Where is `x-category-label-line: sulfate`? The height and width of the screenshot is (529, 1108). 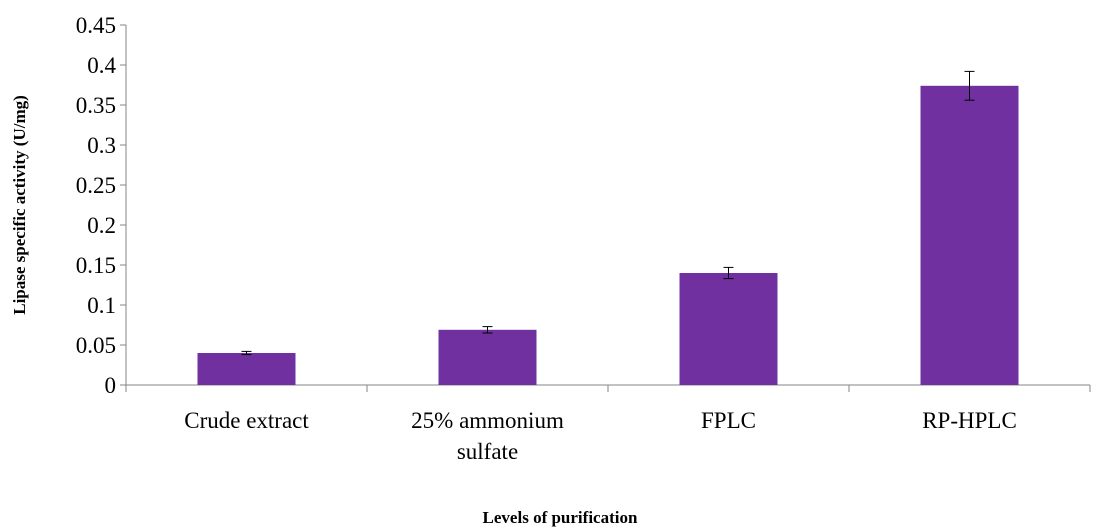
x-category-label-line: sulfate is located at coordinates (487, 451).